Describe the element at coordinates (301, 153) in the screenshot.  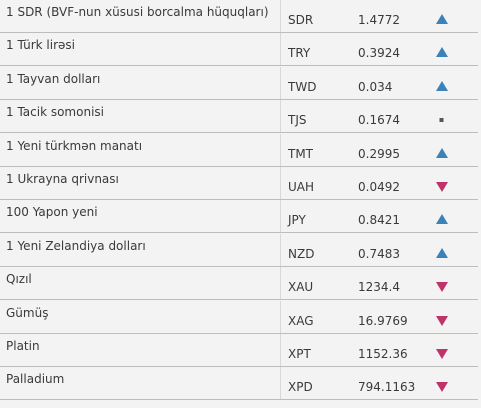
I see `currency-code: TMT` at that location.